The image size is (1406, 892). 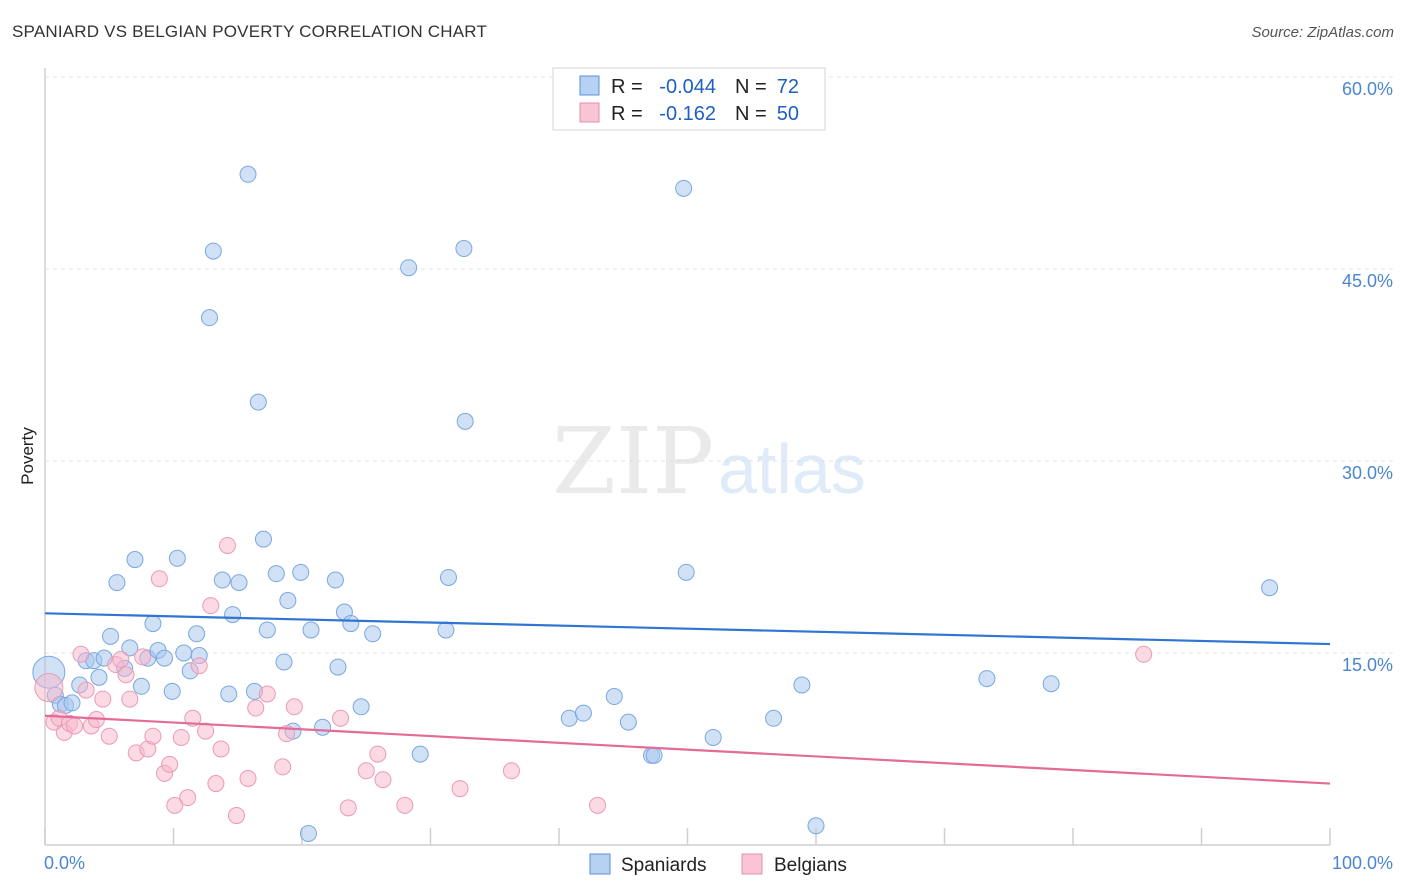 What do you see at coordinates (752, 864) in the screenshot?
I see `bottom-legend-swatch-belgians` at bounding box center [752, 864].